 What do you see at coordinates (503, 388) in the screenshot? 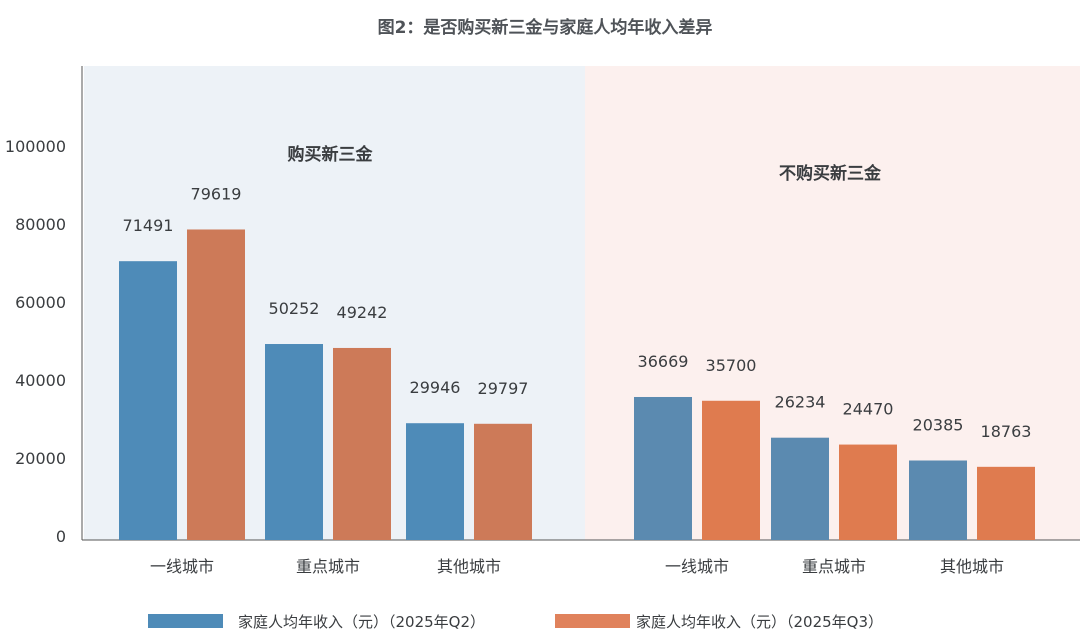
I see `data-label: 29797` at bounding box center [503, 388].